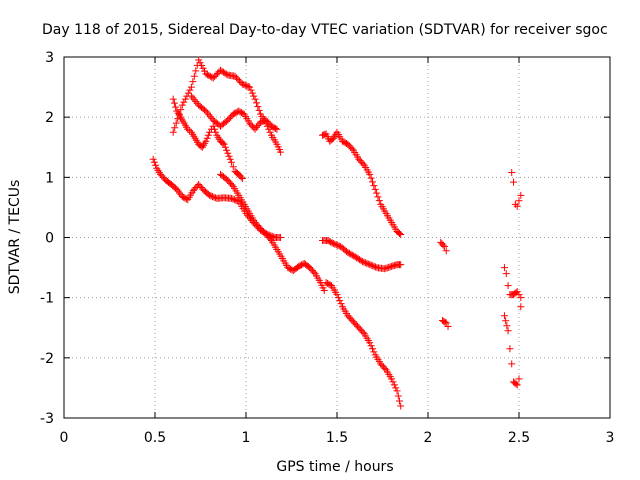 The width and height of the screenshot is (640, 480). Describe the element at coordinates (49, 239) in the screenshot. I see `y-tick-label: 0` at that location.